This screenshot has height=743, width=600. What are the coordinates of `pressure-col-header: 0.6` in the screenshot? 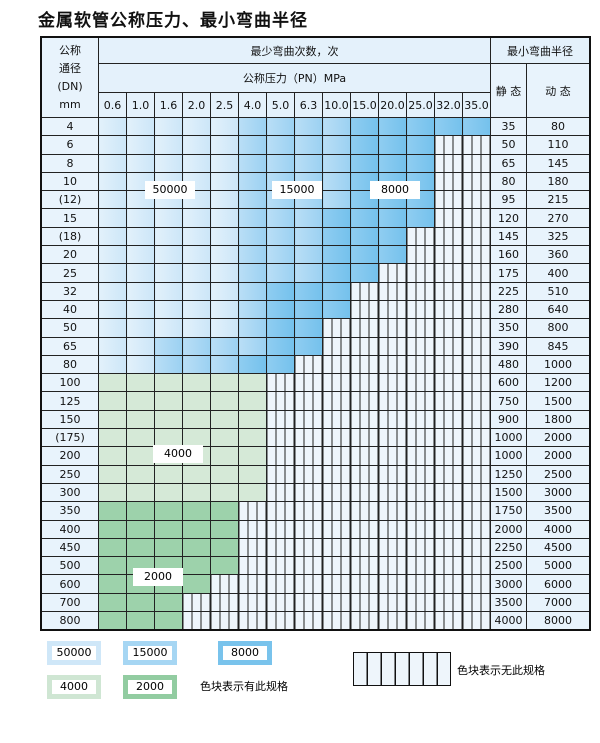 It's located at (112, 105).